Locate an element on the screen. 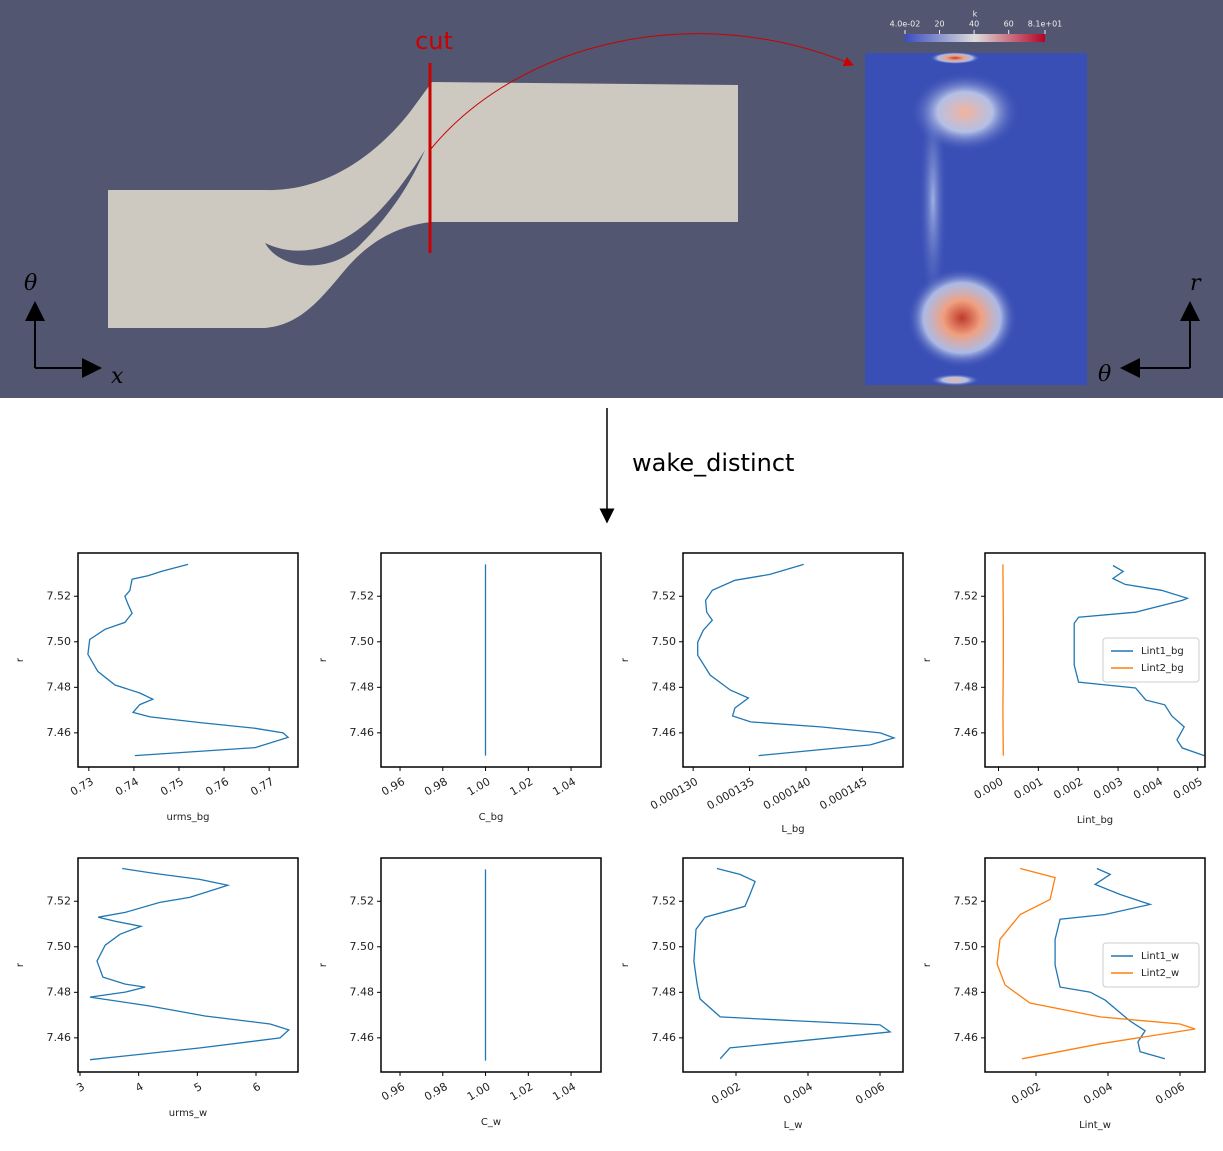 This screenshot has width=1223, height=1151. flow-domain is located at coordinates (423, 205).